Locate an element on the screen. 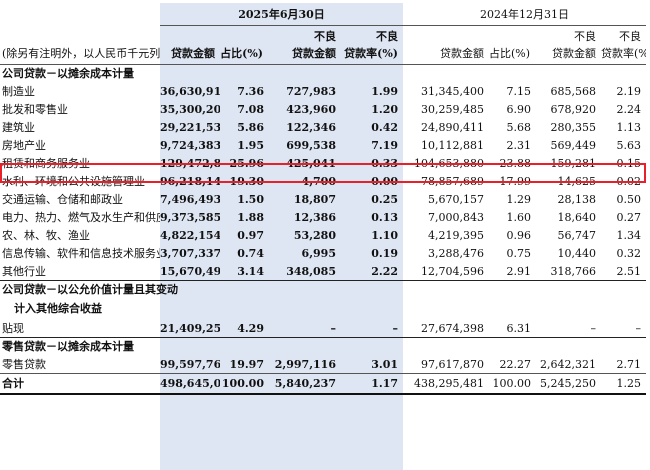 The width and height of the screenshot is (650, 470). cell-p-loan: 12,704,596 is located at coordinates (453, 271).